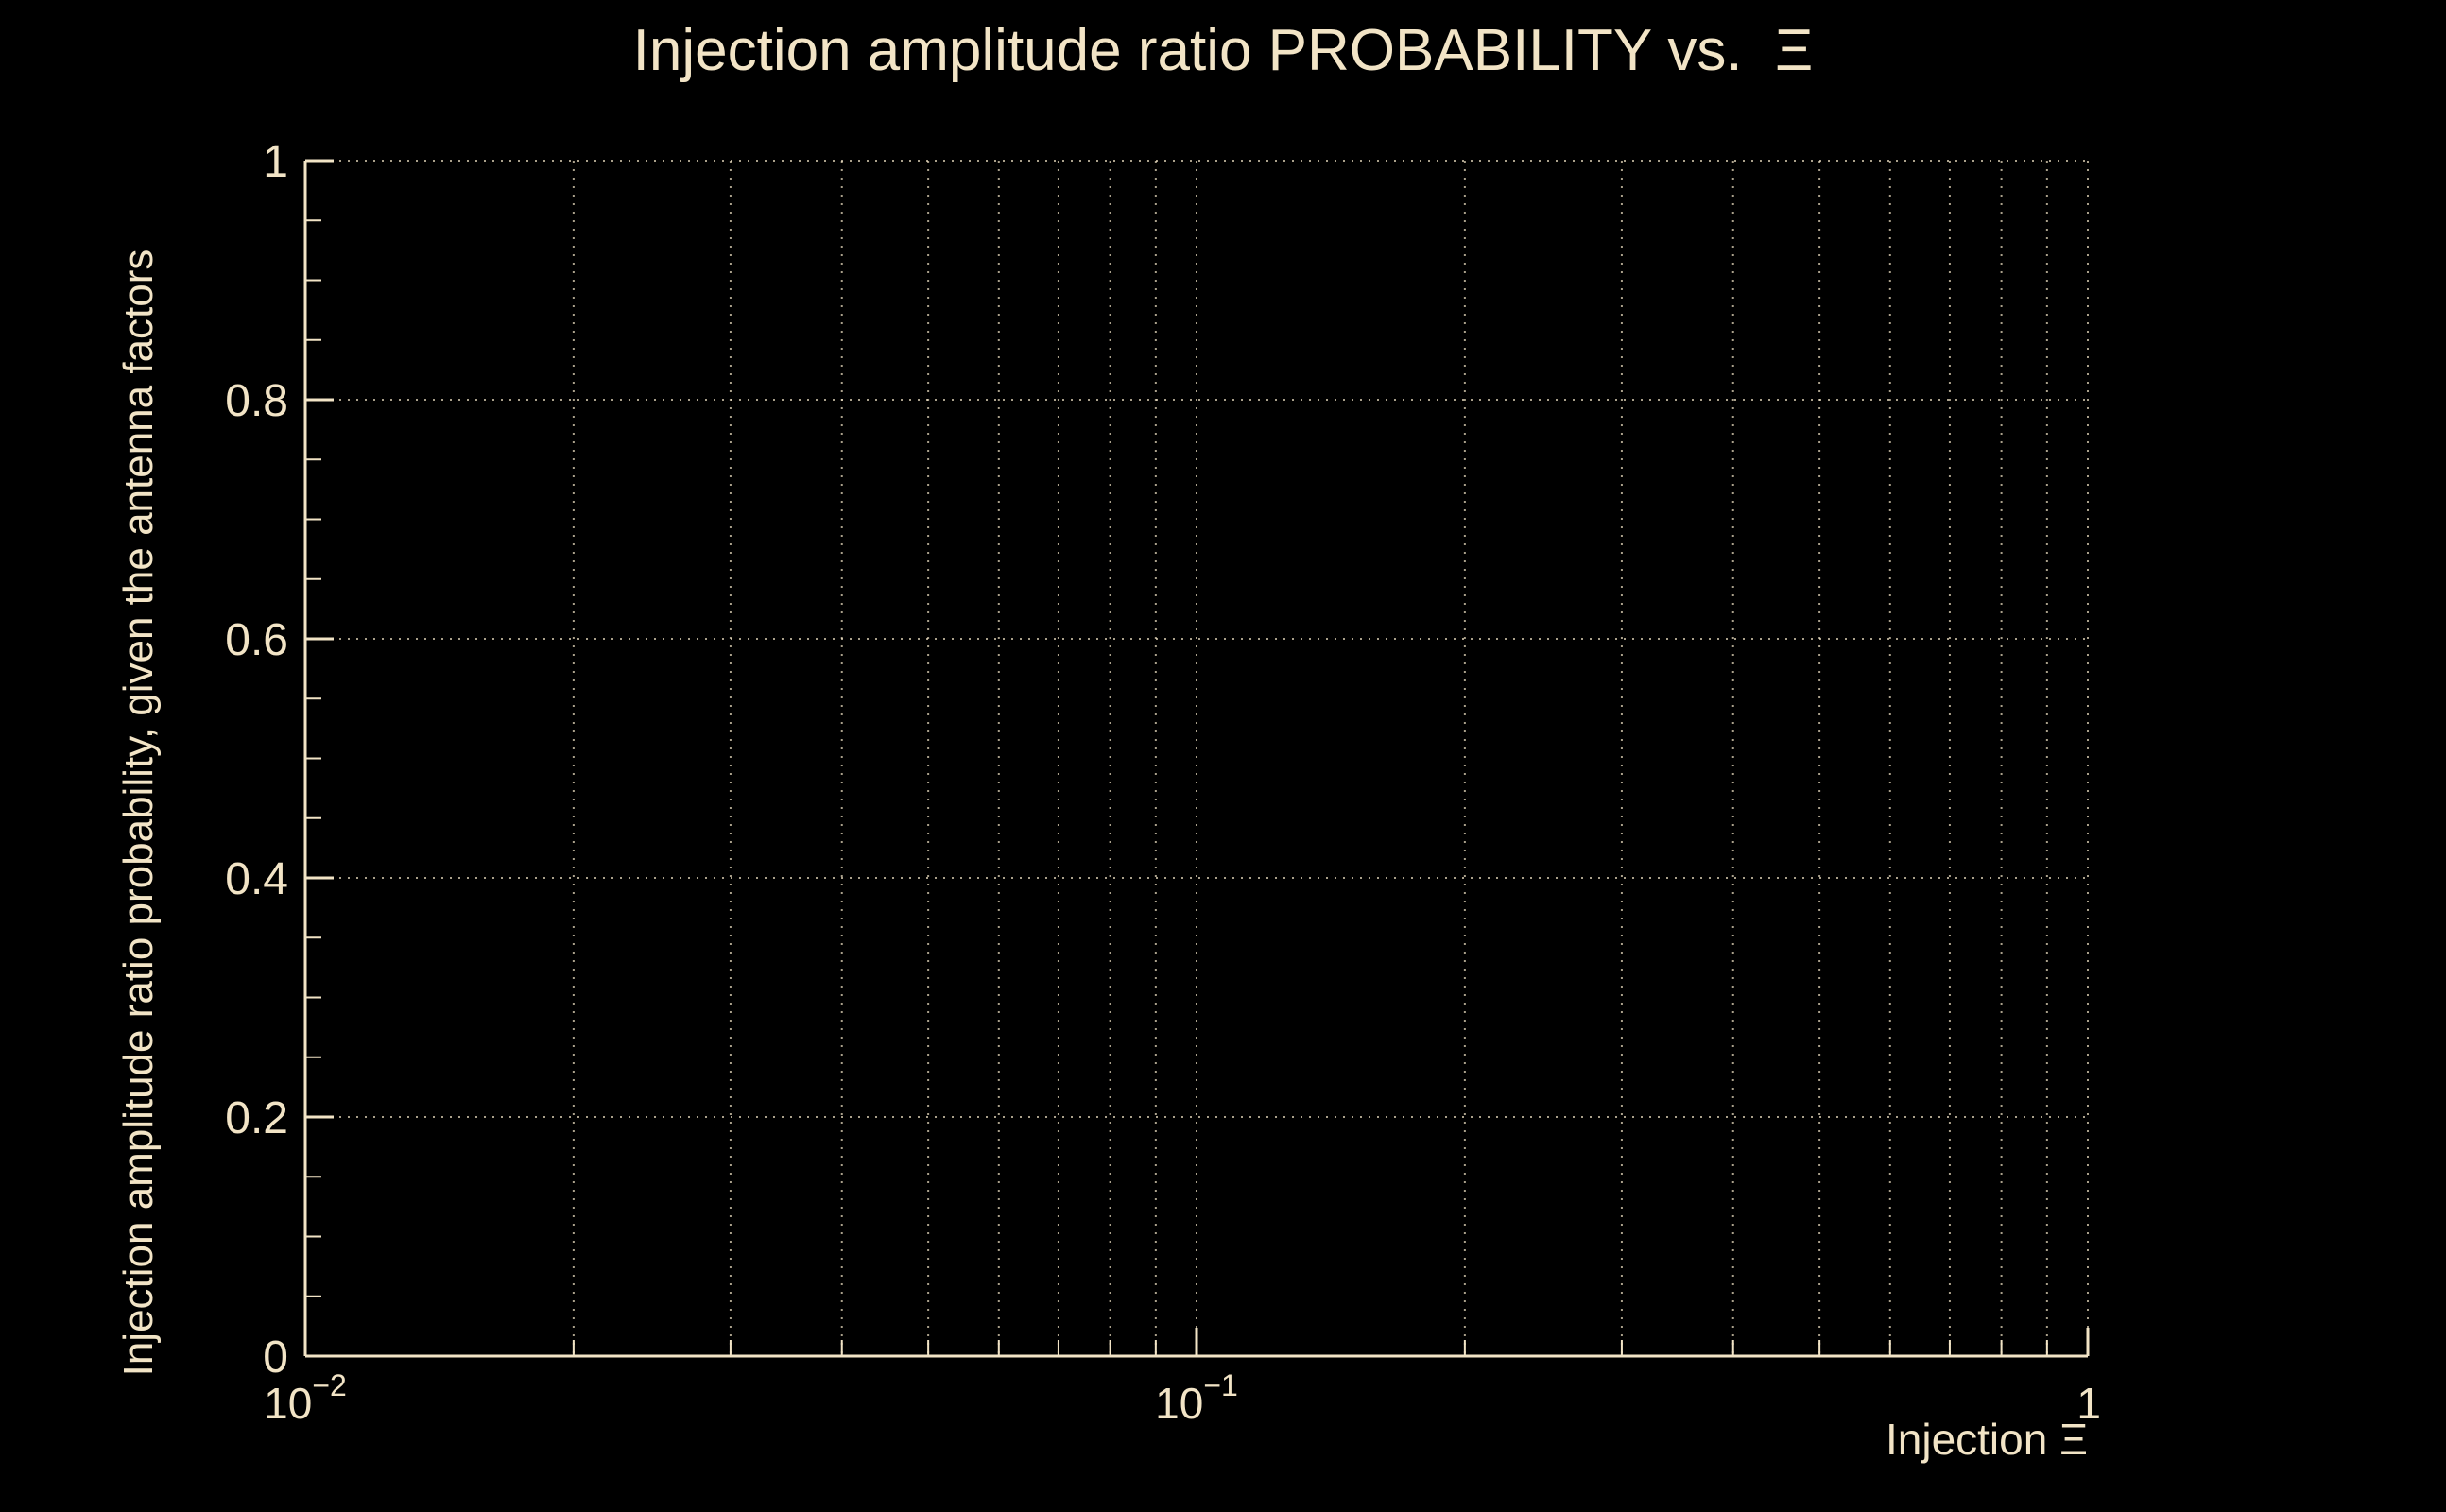  What do you see at coordinates (256, 879) in the screenshot?
I see `y-tick-label: 0.4` at bounding box center [256, 879].